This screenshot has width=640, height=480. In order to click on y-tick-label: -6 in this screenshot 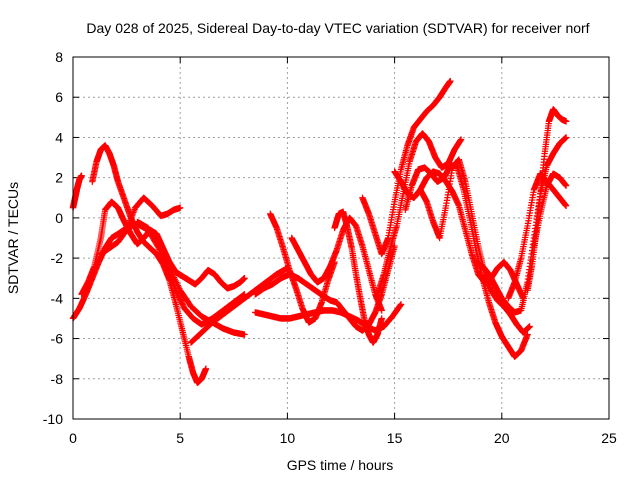, I will do `click(57, 339)`.